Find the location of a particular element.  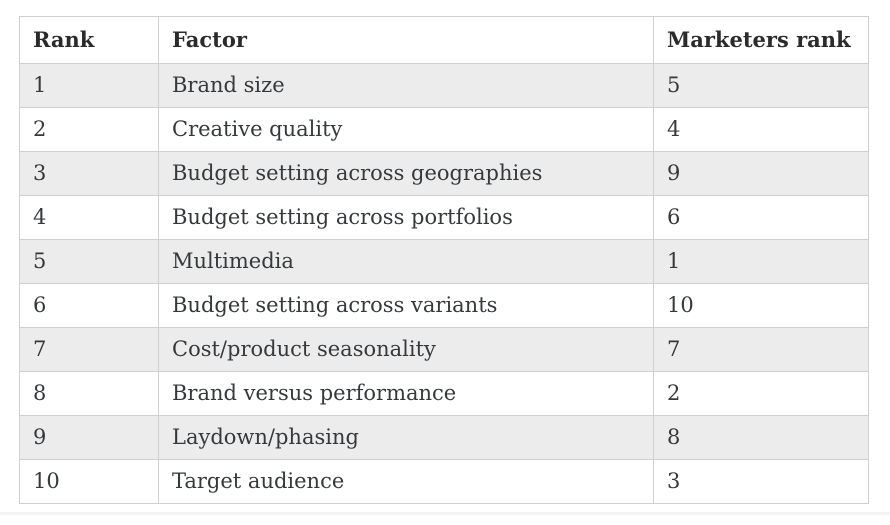

cell-marketers-rank: 3 is located at coordinates (761, 481).